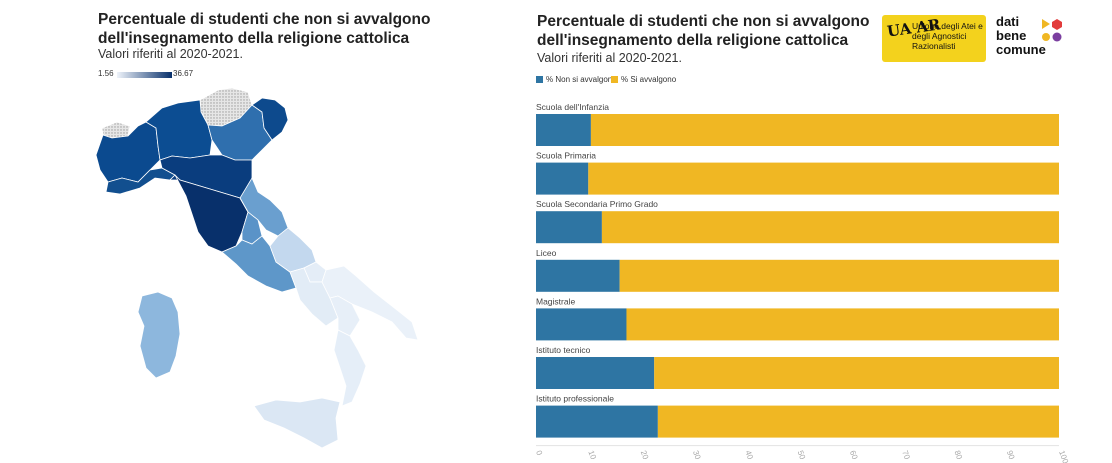 This screenshot has height=463, width=1112. I want to click on region-friuli-venezia-giulia, so click(270, 119).